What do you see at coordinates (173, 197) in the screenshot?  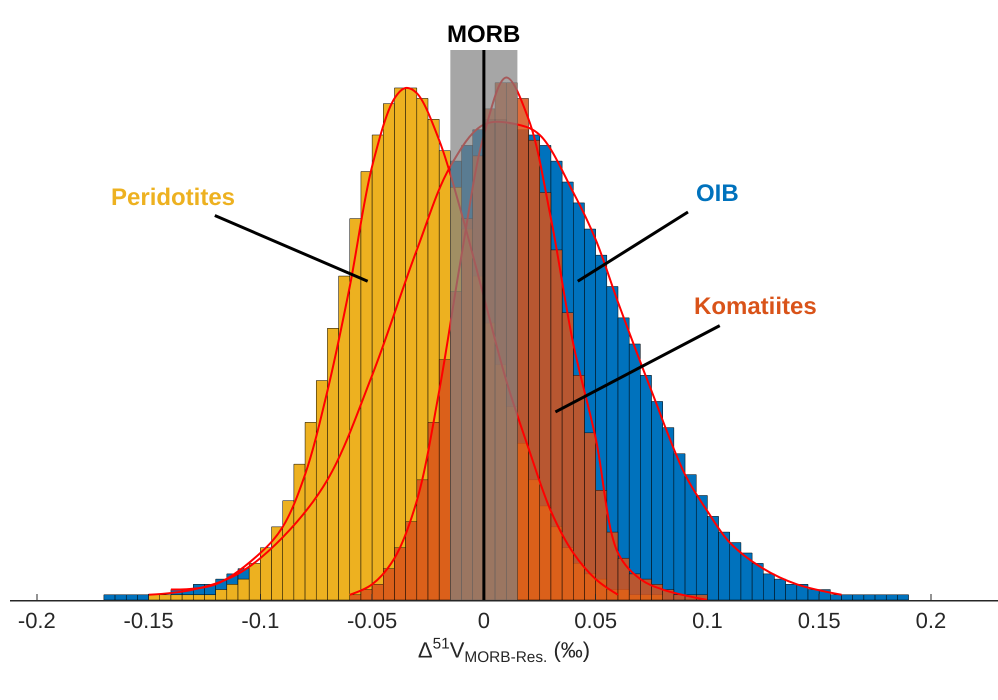 I see `annotation: Peridotites` at bounding box center [173, 197].